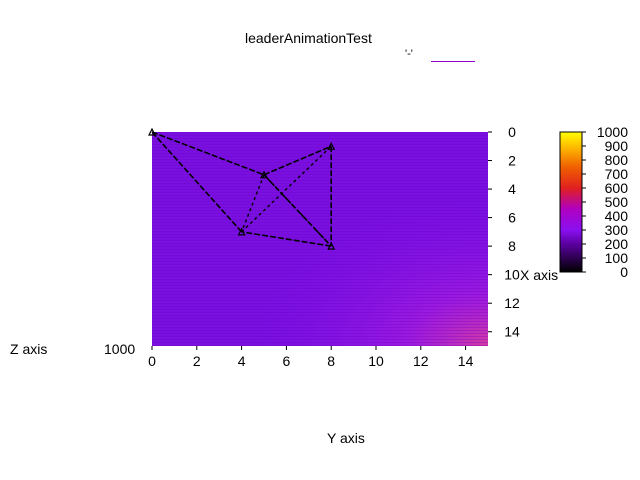  Describe the element at coordinates (308, 38) in the screenshot. I see `chart-title: leaderAnimationTest` at that location.